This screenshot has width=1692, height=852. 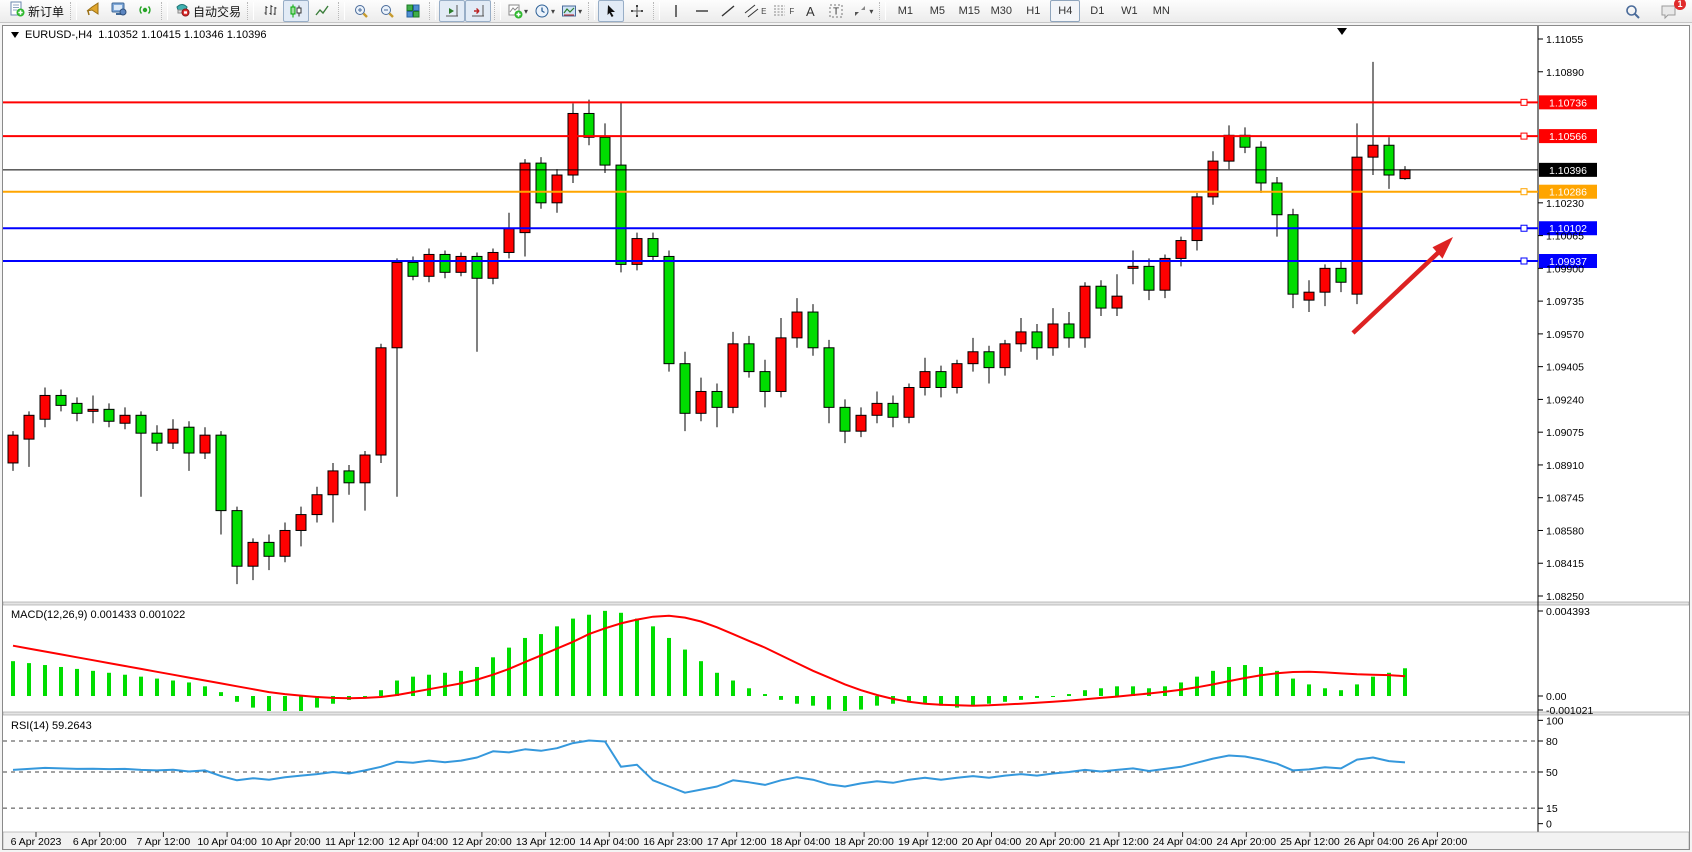 I want to click on zoom-in-button, so click(x=361, y=11).